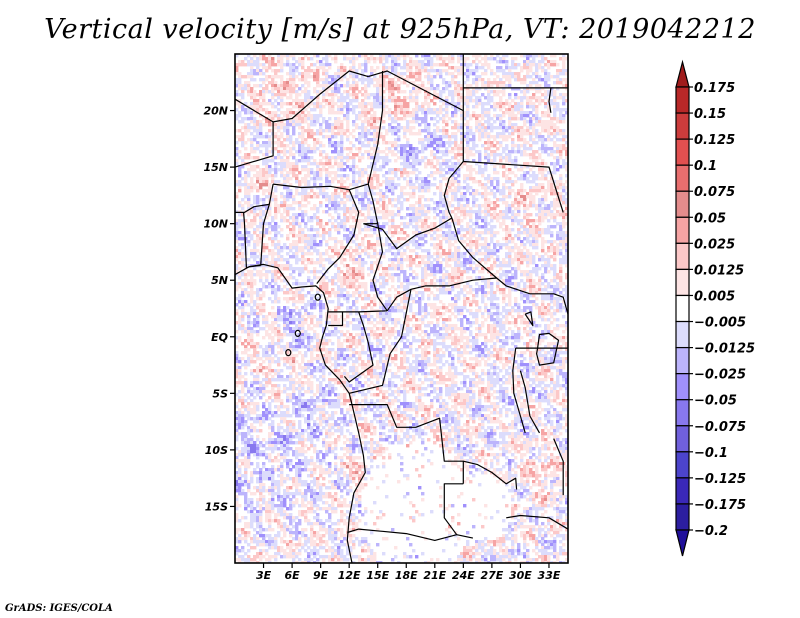  I want to click on colorbar-label: −0.175, so click(720, 505).